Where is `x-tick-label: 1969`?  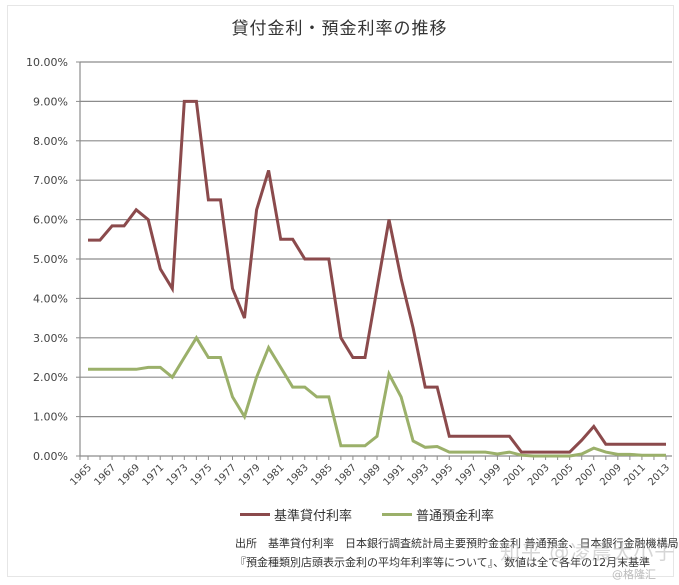 x-tick-label: 1969 is located at coordinates (130, 475).